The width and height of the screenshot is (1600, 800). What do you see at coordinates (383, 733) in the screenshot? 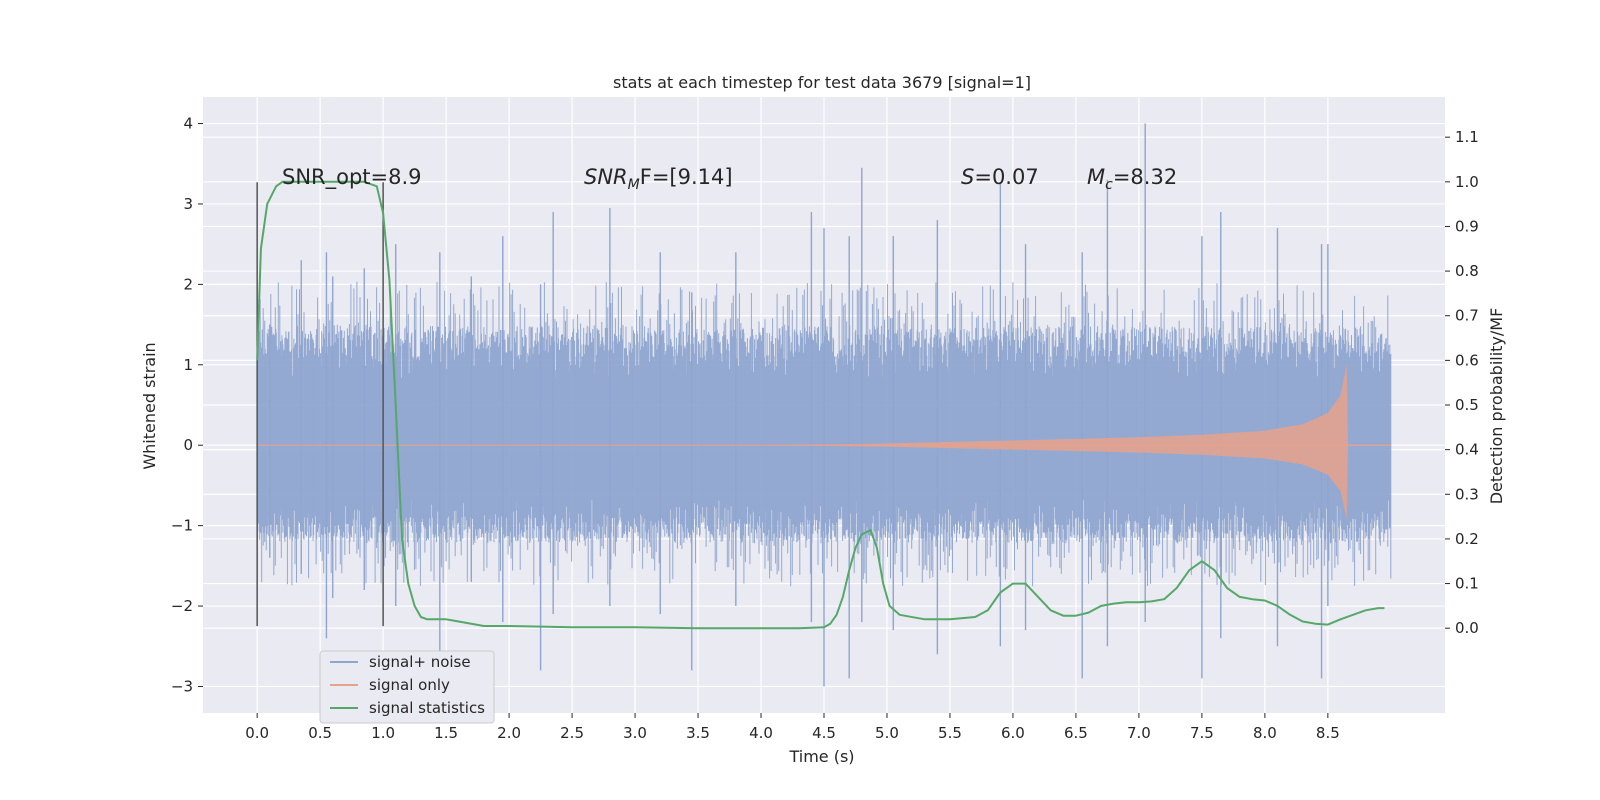
I see `x-tick-label: 1.0` at bounding box center [383, 733].